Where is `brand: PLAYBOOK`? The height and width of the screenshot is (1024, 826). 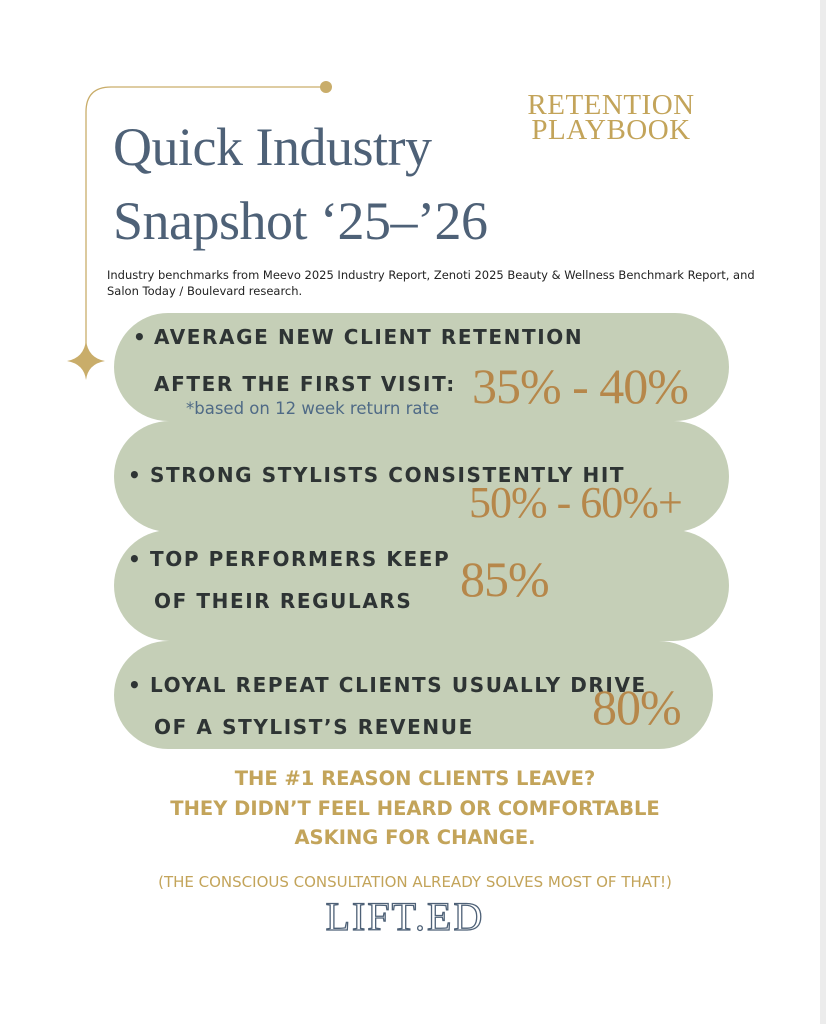 brand: PLAYBOOK is located at coordinates (611, 130).